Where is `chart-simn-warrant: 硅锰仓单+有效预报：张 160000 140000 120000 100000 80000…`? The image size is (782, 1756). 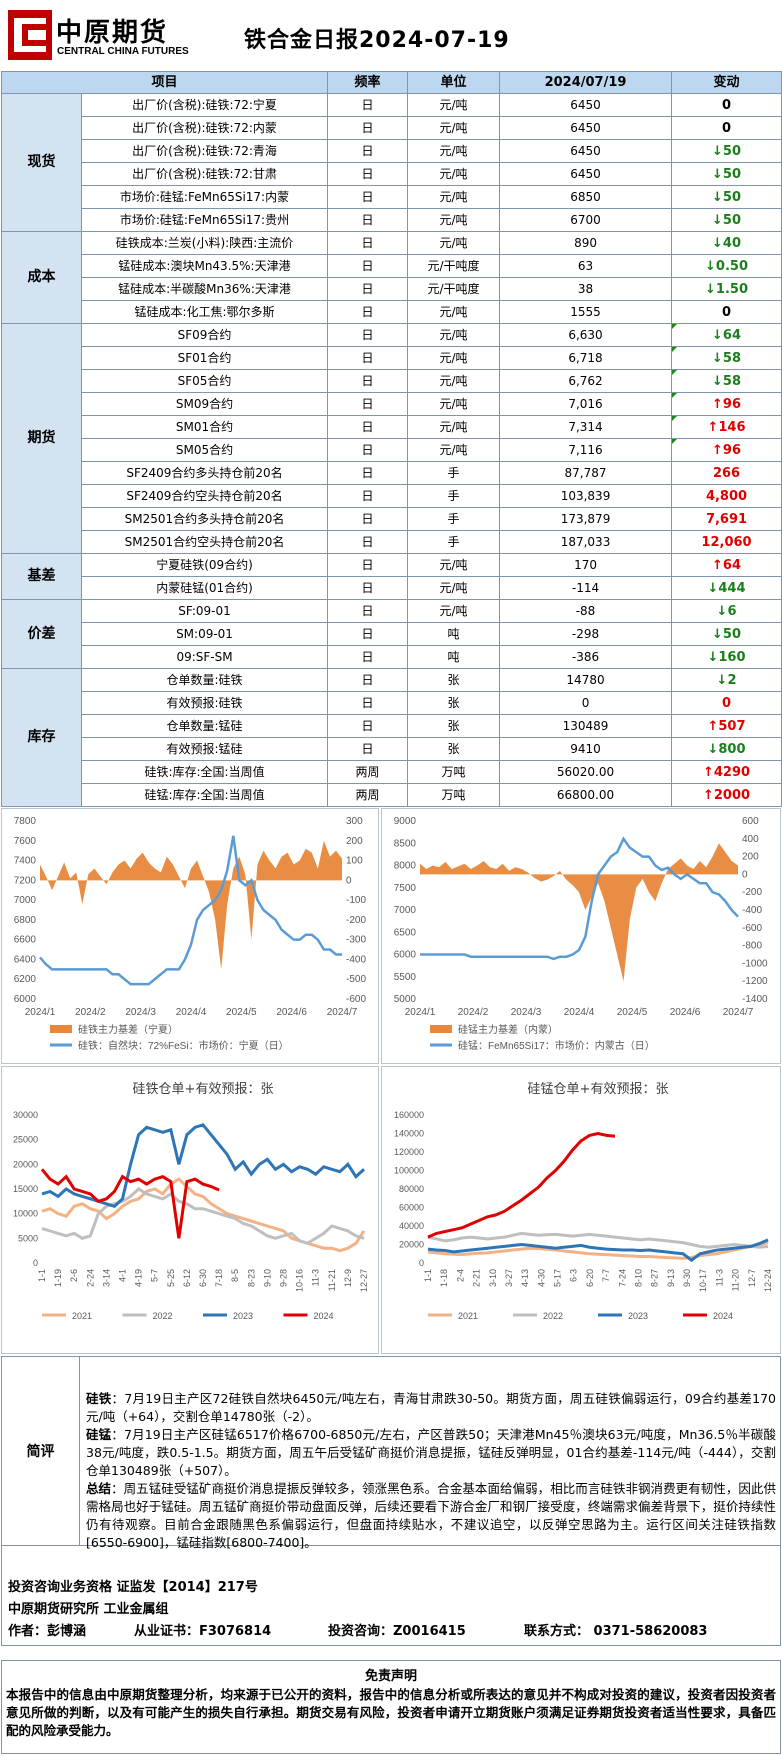 chart-simn-warrant: 硅锰仓单+有效预报：张 160000 140000 120000 100000 80000… is located at coordinates (581, 1210).